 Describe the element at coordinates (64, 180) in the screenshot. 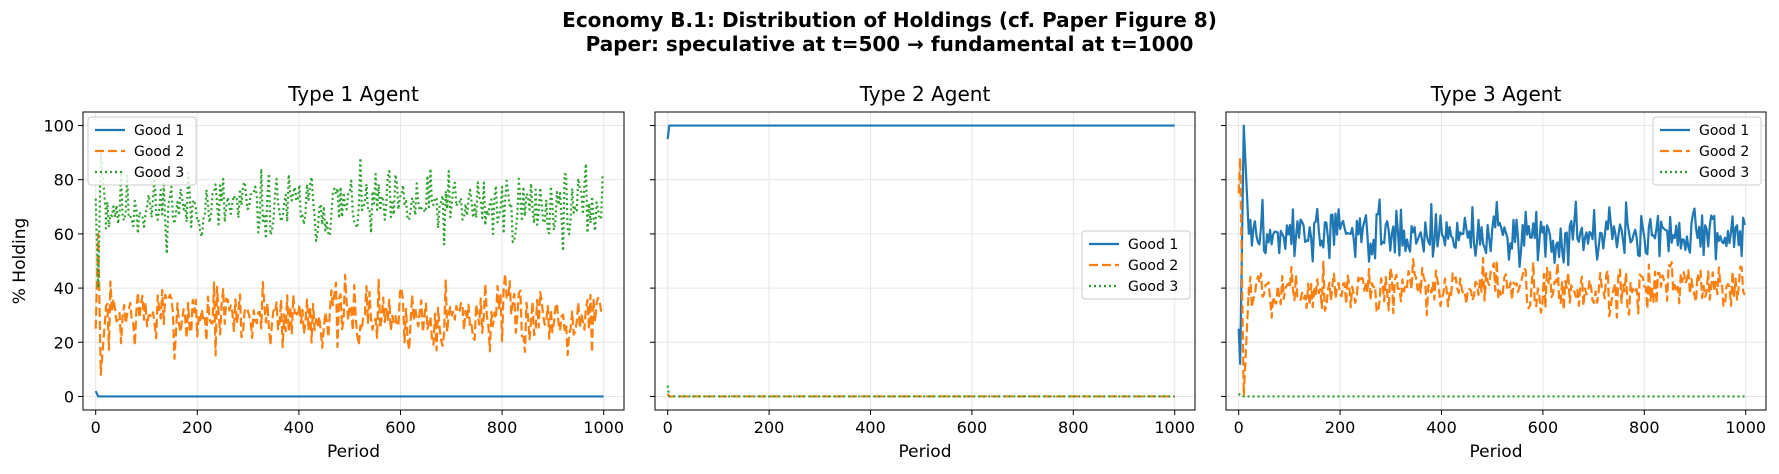

I see `y-tick-label: 80` at that location.